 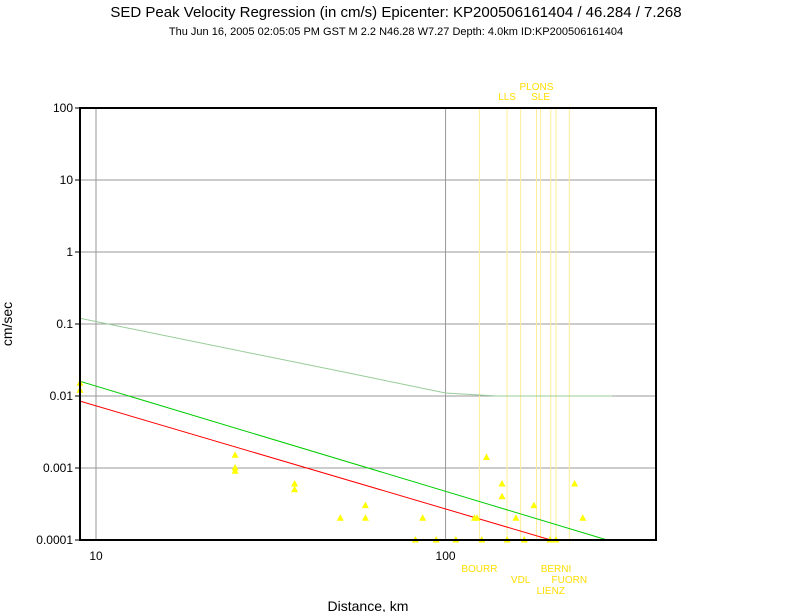 What do you see at coordinates (63, 108) in the screenshot?
I see `y-tick-label: 100` at bounding box center [63, 108].